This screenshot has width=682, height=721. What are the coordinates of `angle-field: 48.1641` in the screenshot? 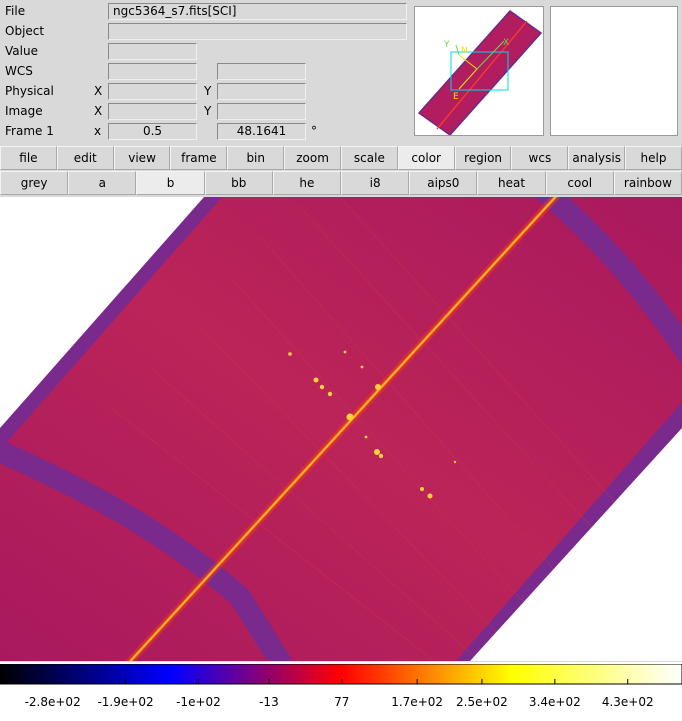 It's located at (261, 131).